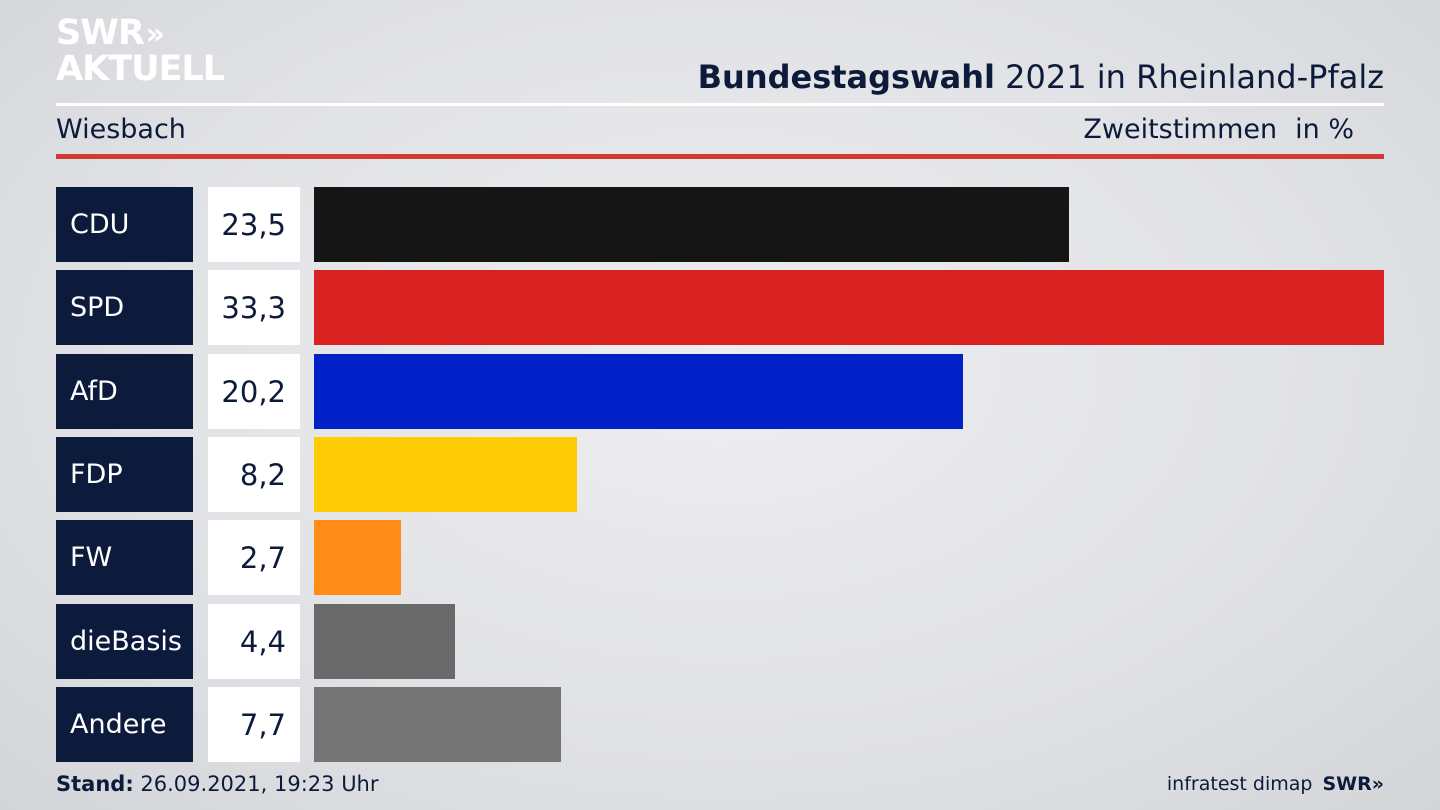  What do you see at coordinates (720, 156) in the screenshot?
I see `accent-divider` at bounding box center [720, 156].